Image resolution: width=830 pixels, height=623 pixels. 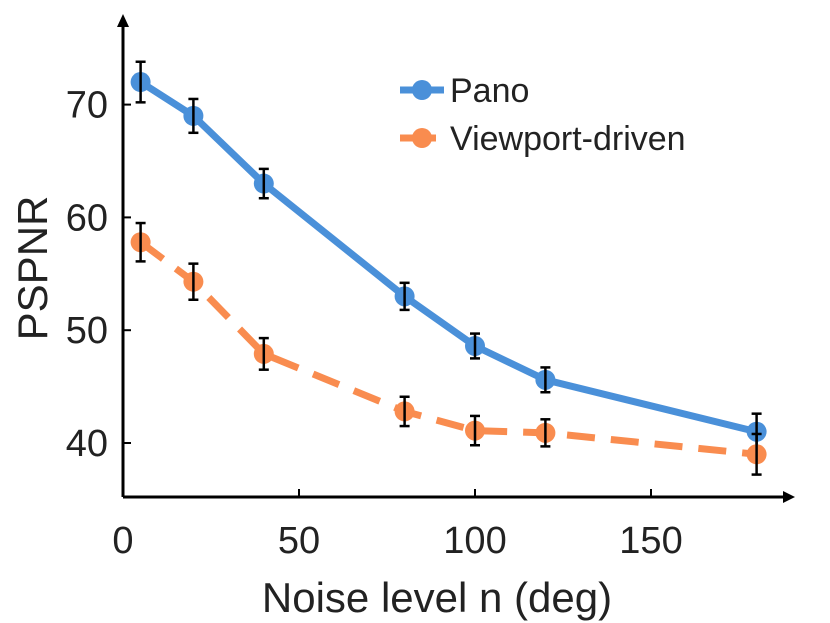 What do you see at coordinates (122, 541) in the screenshot?
I see `x-tick-label: 0` at bounding box center [122, 541].